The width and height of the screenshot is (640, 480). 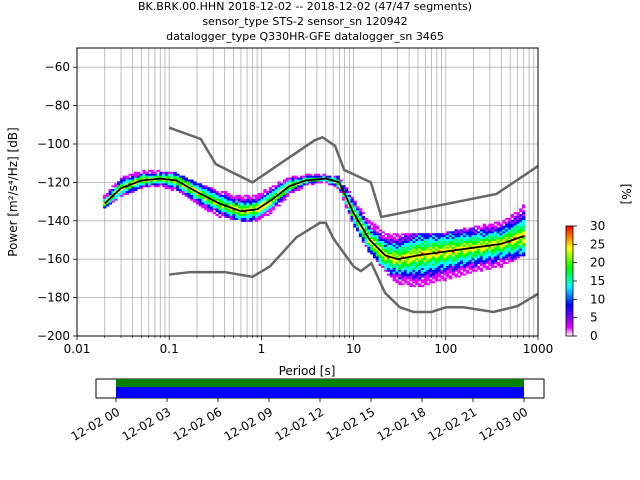 I want to click on x-tick-label: 100, so click(x=445, y=349).